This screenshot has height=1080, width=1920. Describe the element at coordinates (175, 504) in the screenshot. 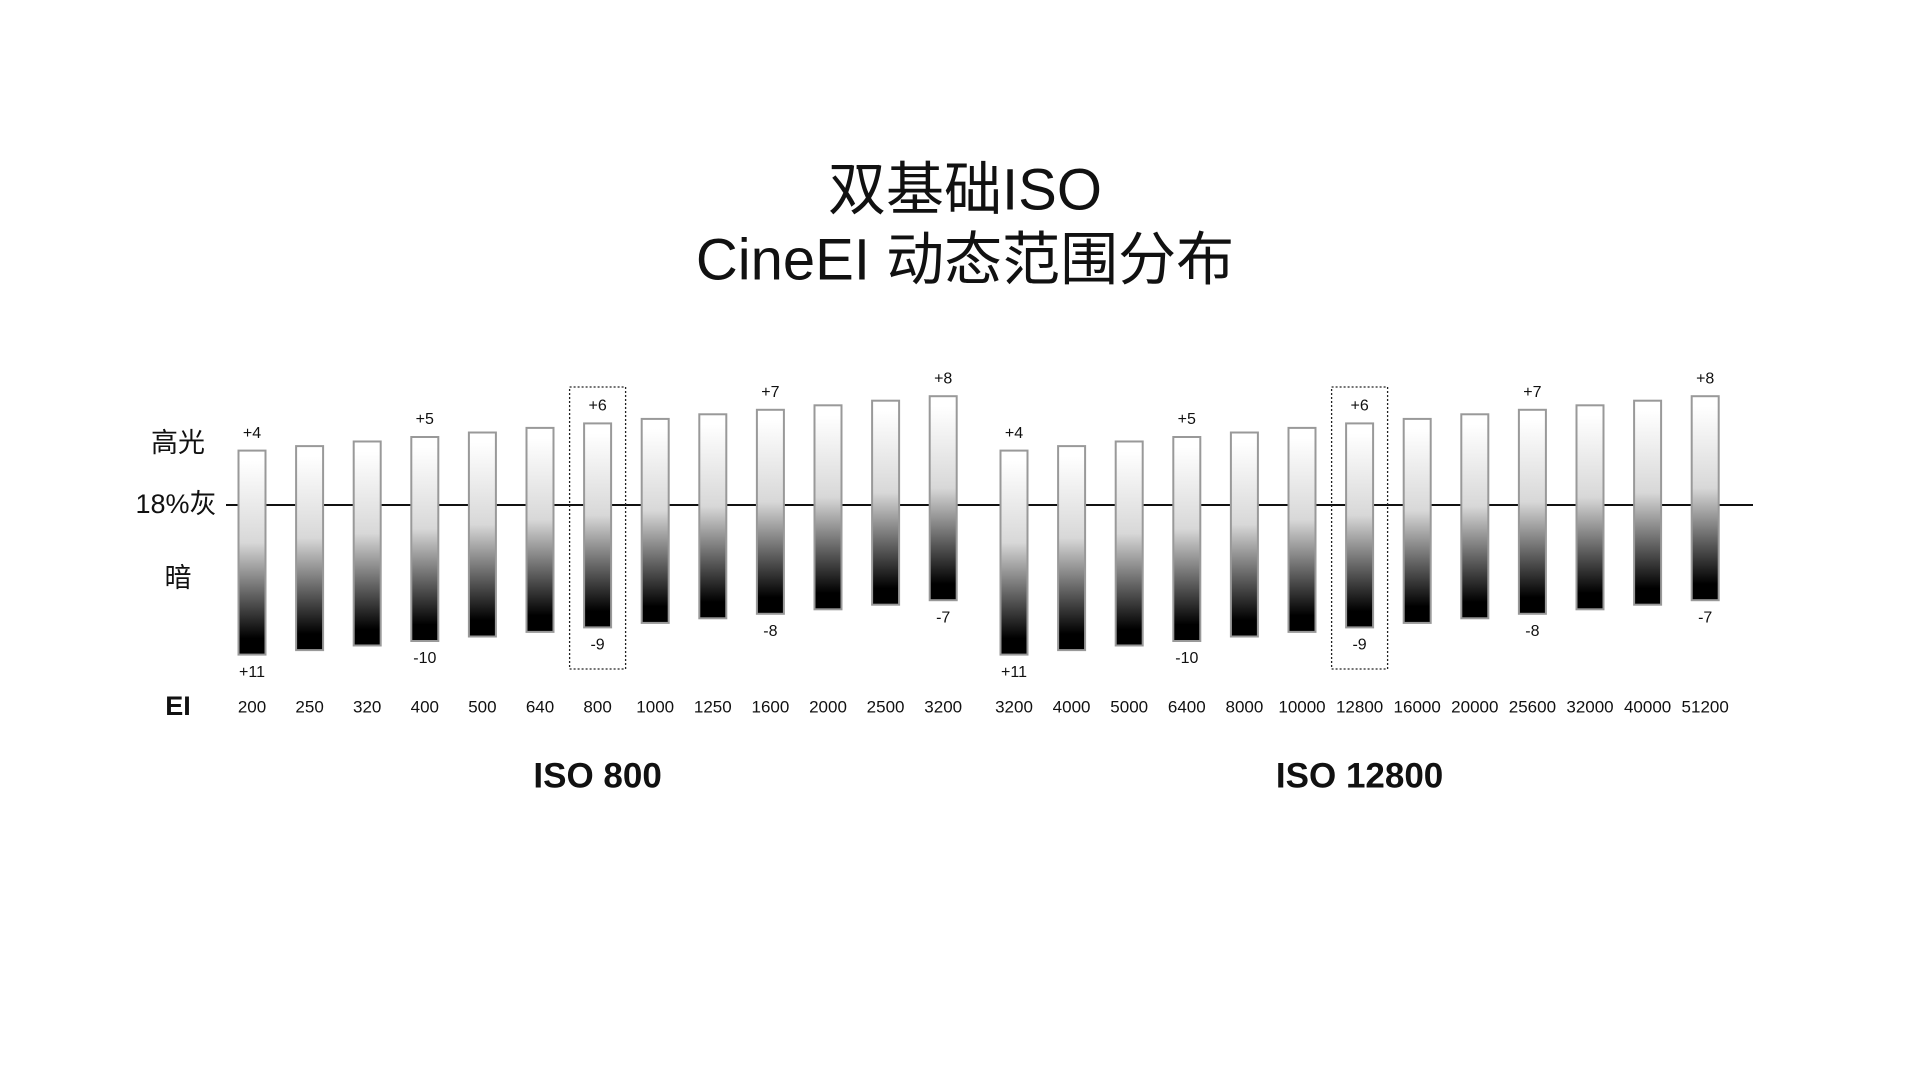

I see `row-label: 18%灰` at that location.